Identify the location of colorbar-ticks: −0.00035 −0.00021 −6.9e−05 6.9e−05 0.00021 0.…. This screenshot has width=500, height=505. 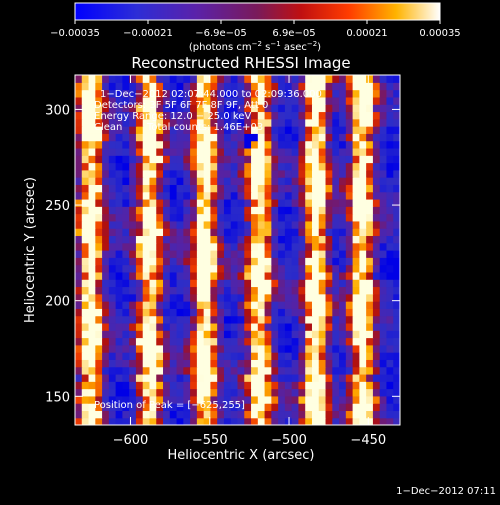
(255, 29).